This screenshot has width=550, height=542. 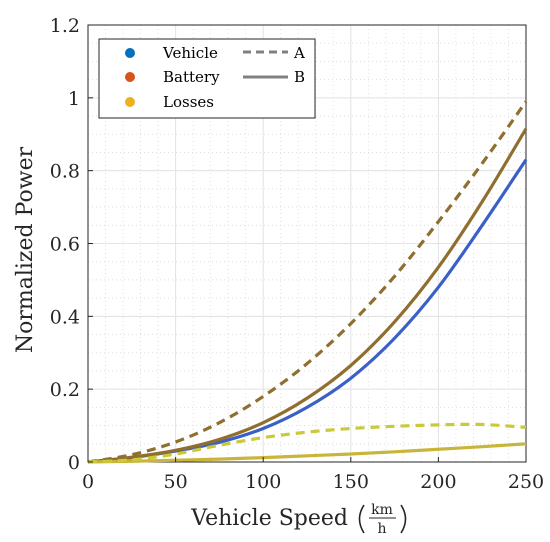 I want to click on y-tick-label: 0, so click(x=74, y=463).